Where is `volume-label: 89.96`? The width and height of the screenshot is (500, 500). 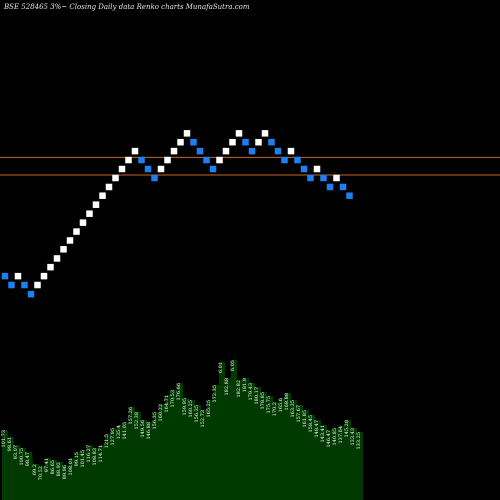
volume-label: 89.96 is located at coordinates (65, 472).